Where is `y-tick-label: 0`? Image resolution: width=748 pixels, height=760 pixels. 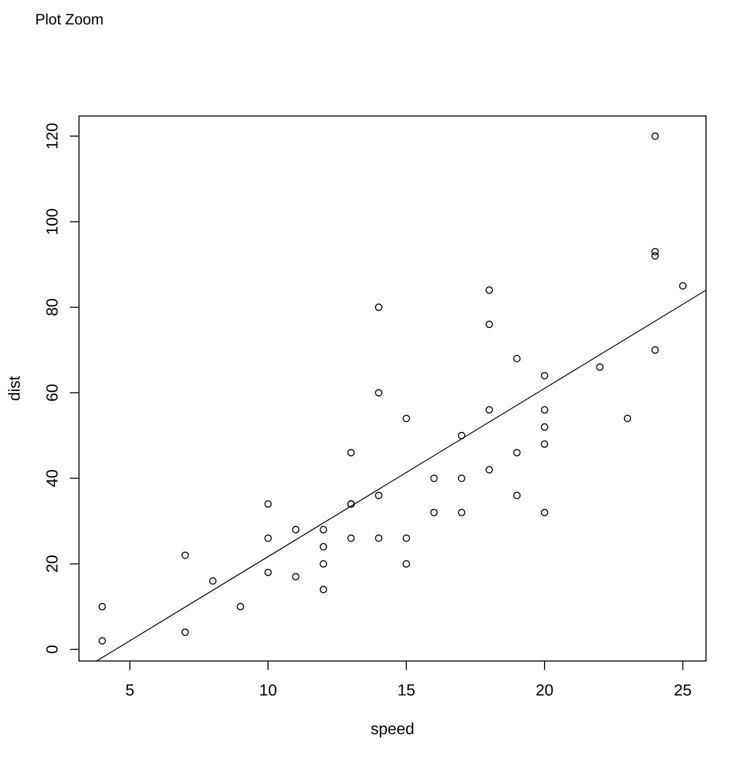 y-tick-label: 0 is located at coordinates (52, 650).